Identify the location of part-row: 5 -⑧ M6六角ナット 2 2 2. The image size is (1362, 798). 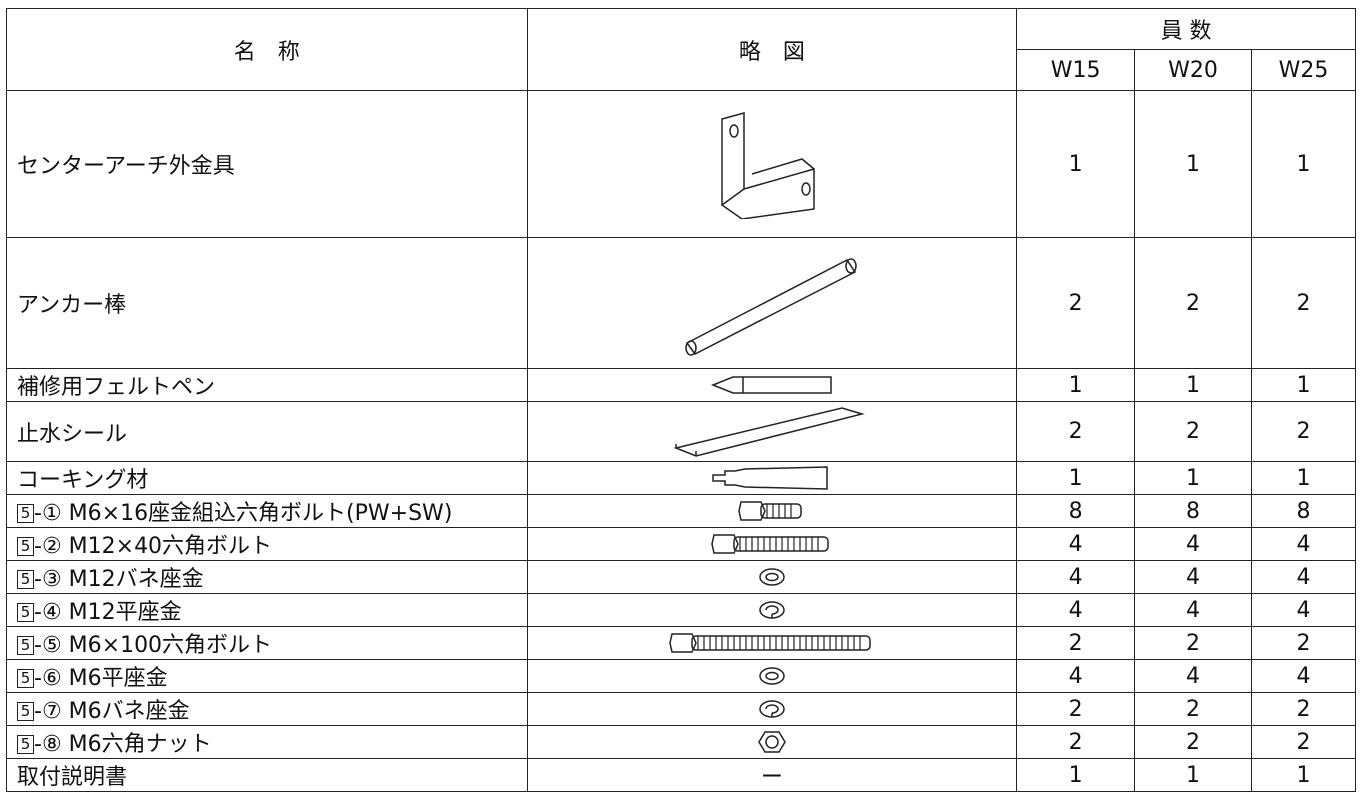
(681, 742).